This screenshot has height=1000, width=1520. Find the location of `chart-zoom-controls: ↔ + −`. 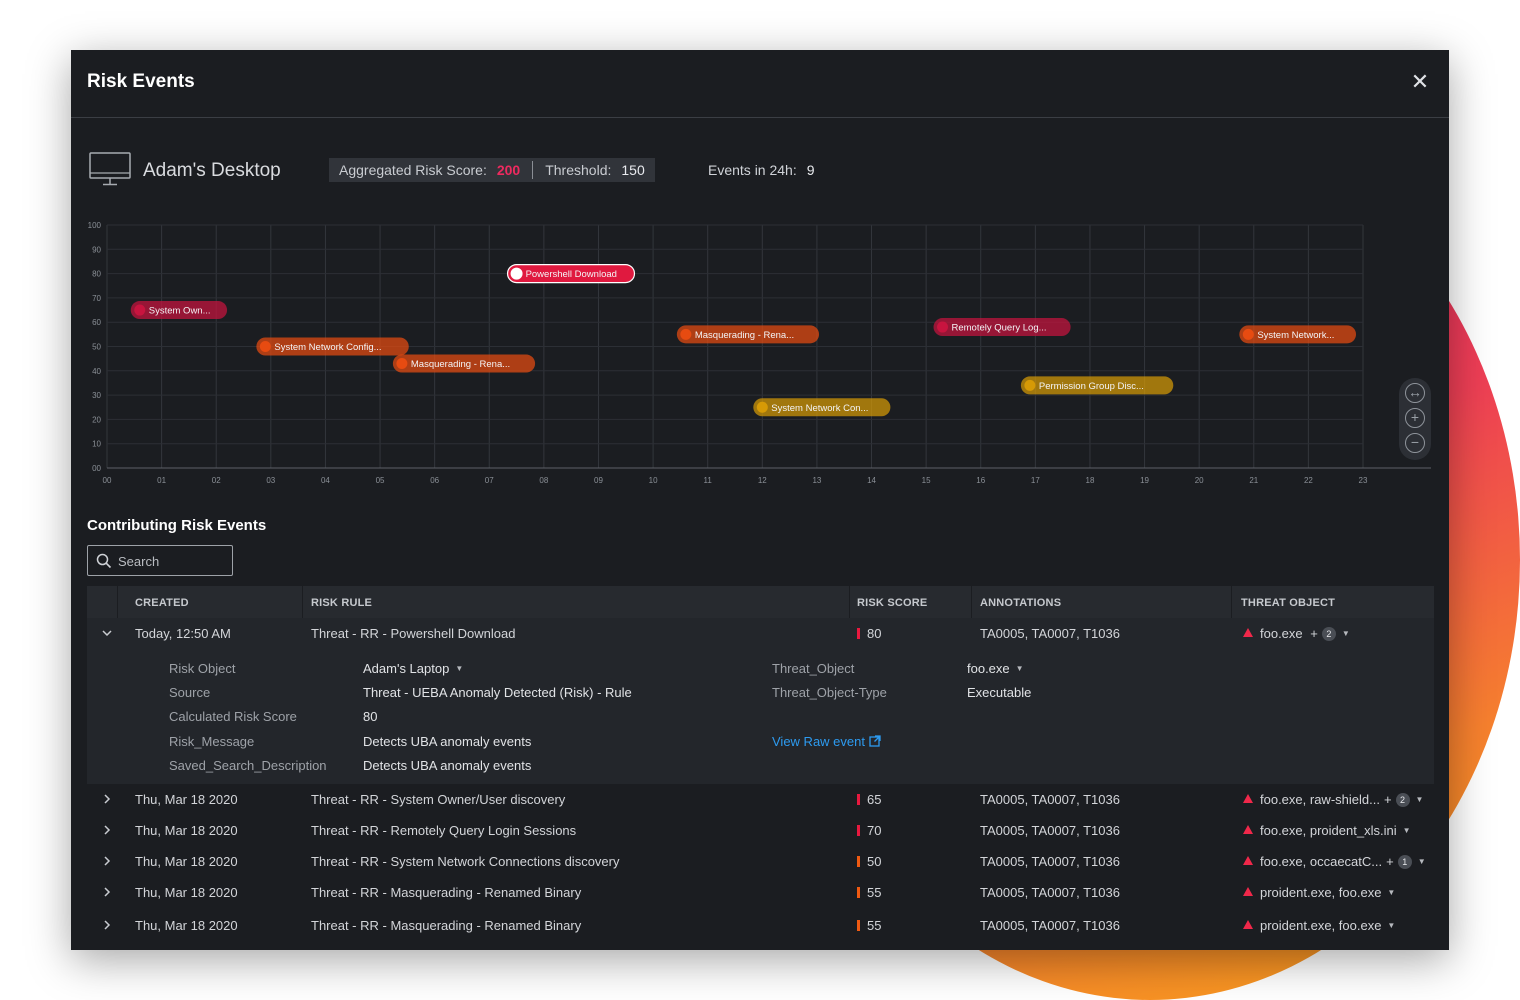

chart-zoom-controls: ↔ + − is located at coordinates (1415, 419).